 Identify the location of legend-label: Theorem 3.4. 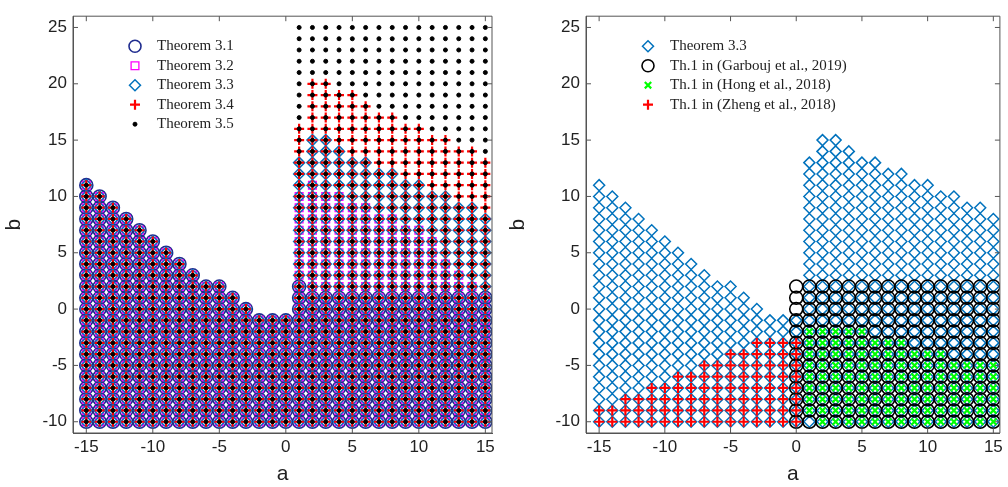
(196, 103).